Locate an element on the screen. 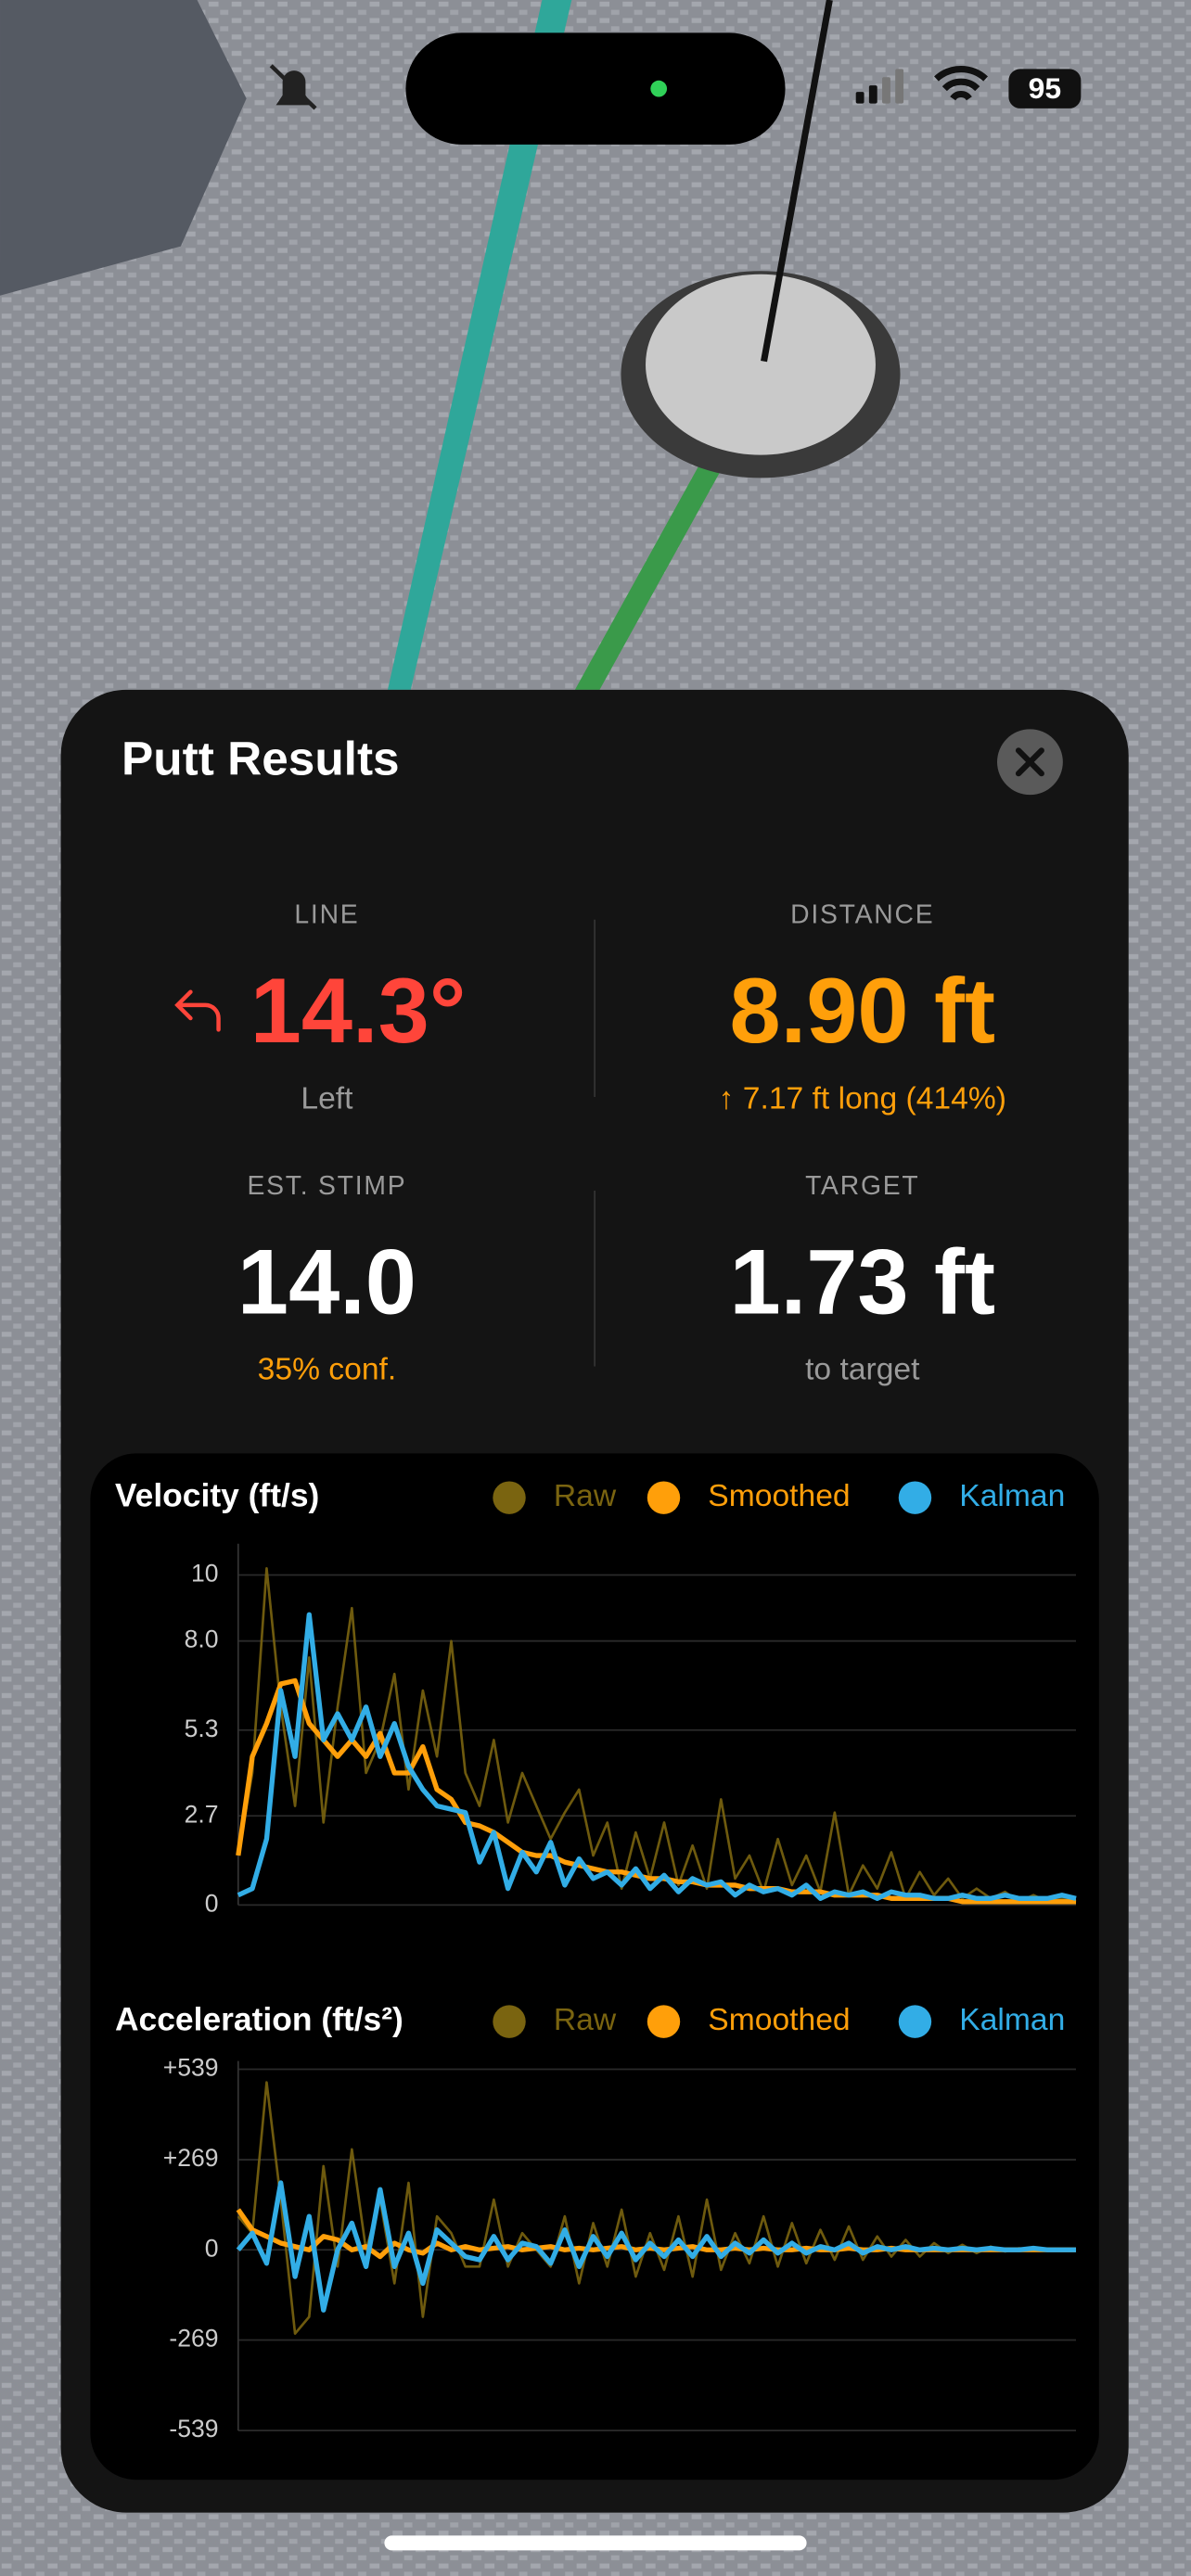 The width and height of the screenshot is (1191, 2576). stat-label: LINE is located at coordinates (326, 915).